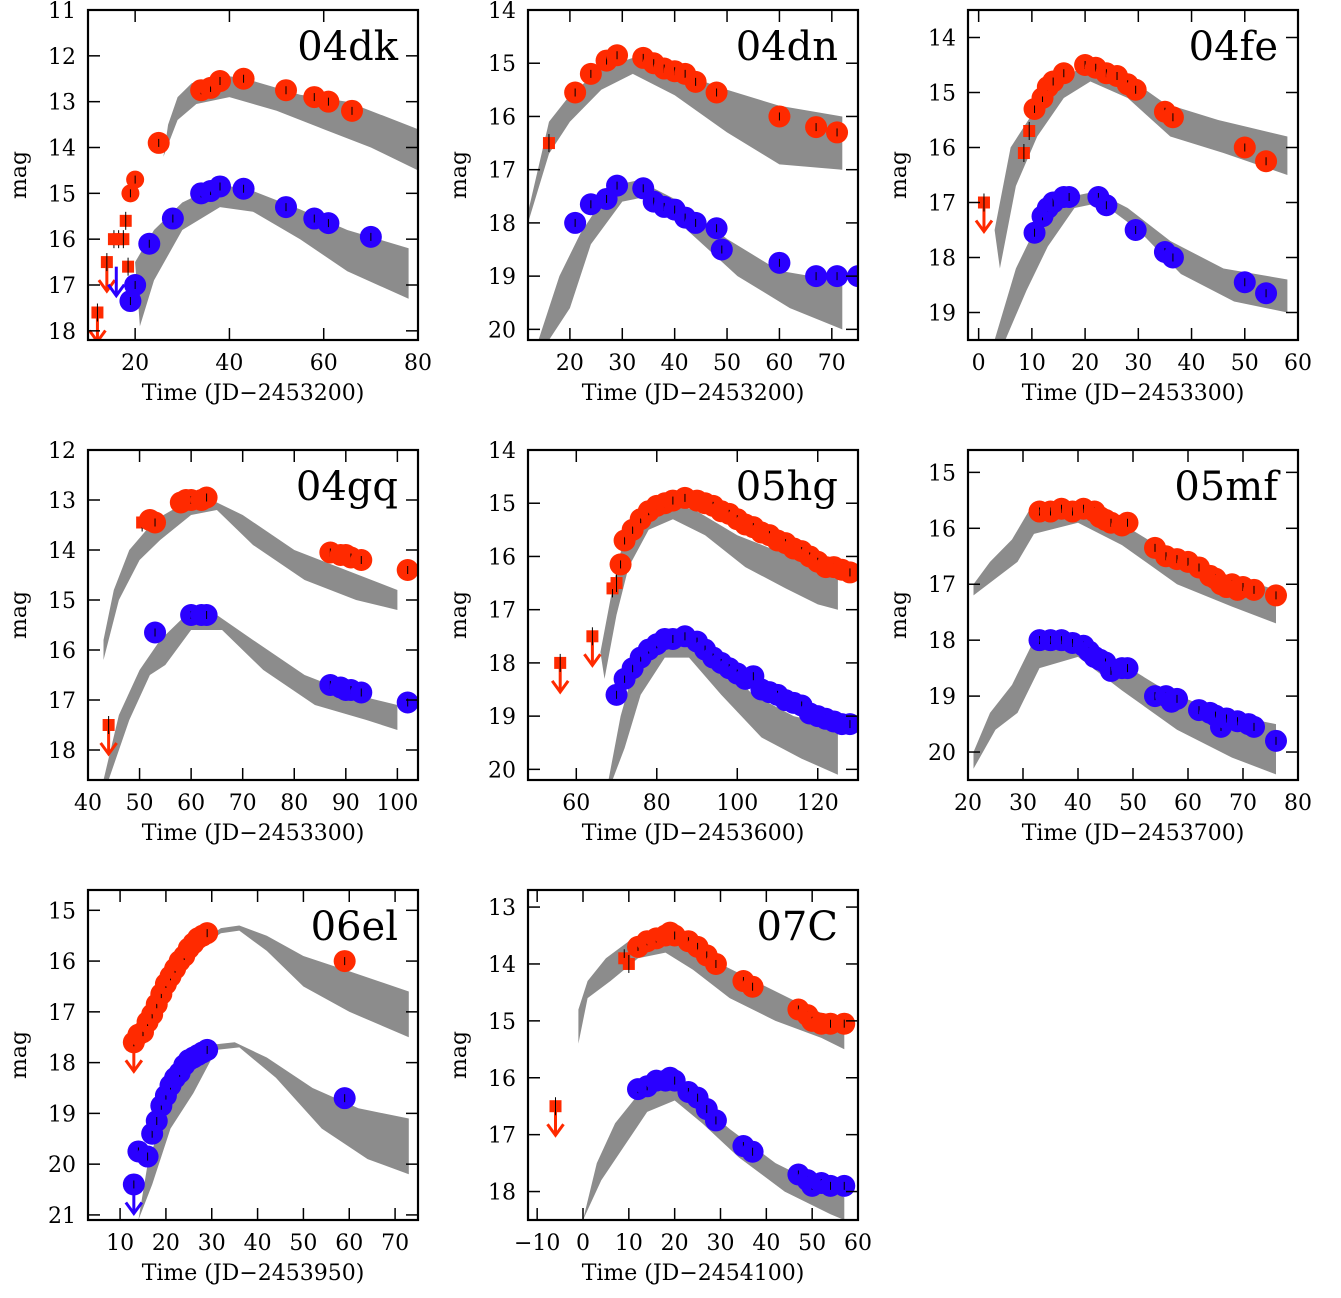 The width and height of the screenshot is (1341, 1298). What do you see at coordinates (1233, 47) in the screenshot?
I see `panel-title: 04fe` at bounding box center [1233, 47].